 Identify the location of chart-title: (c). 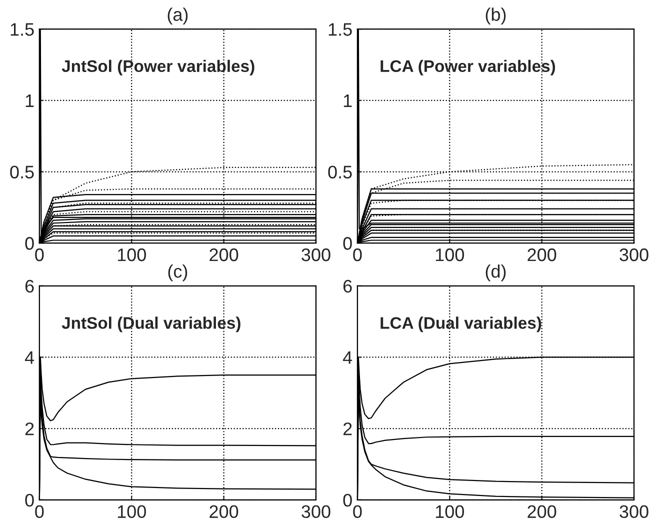
(178, 273).